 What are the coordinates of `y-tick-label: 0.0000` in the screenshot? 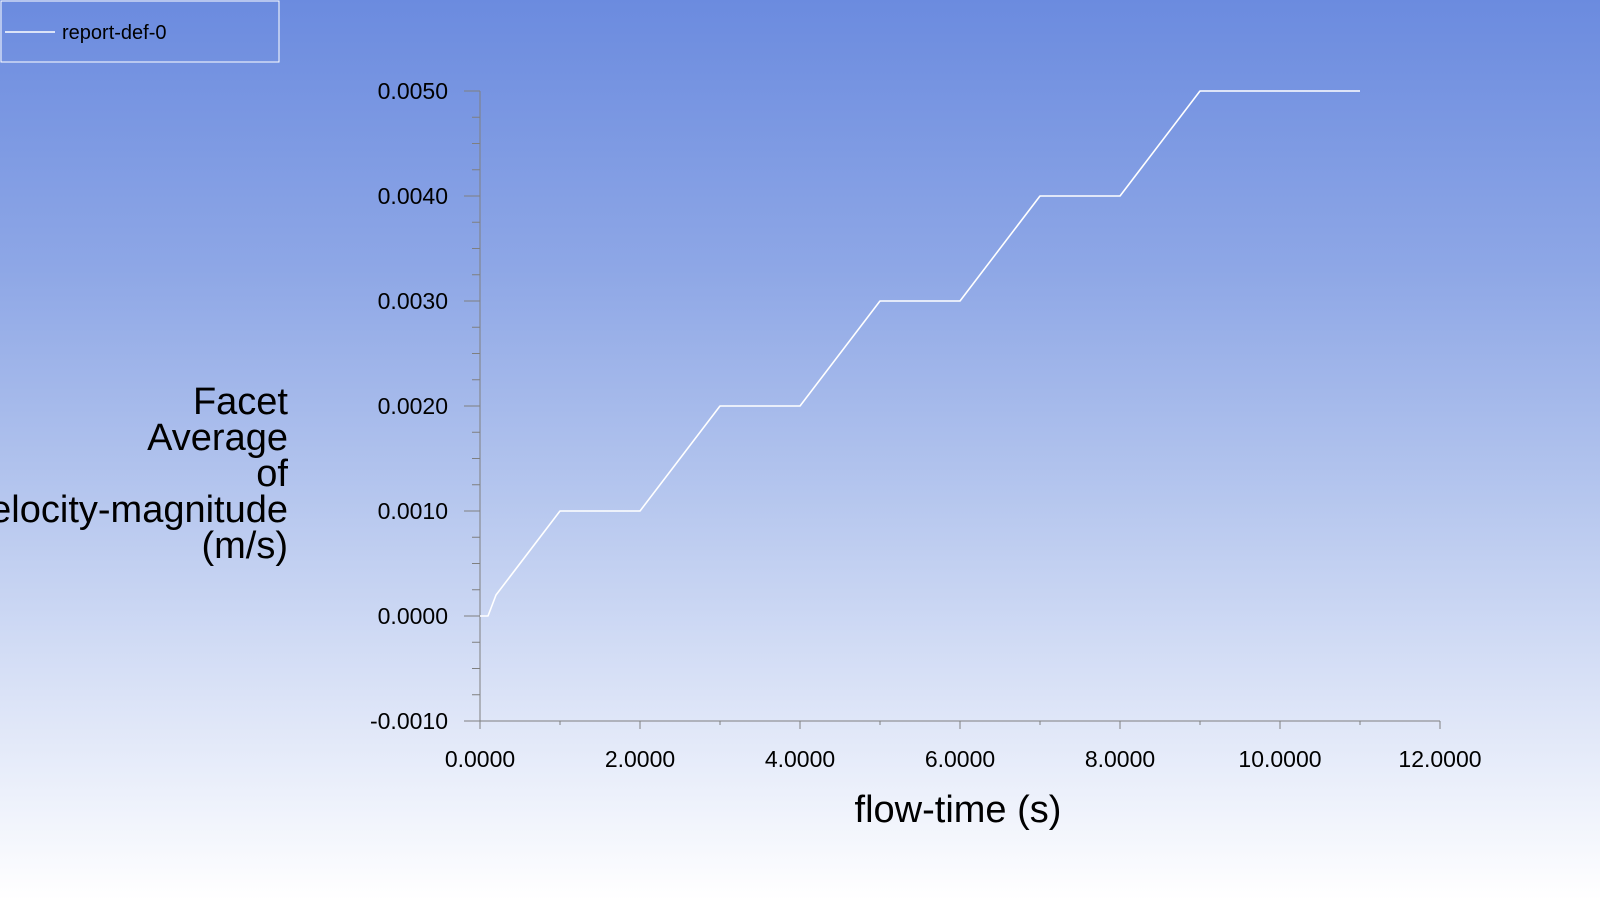 It's located at (413, 616).